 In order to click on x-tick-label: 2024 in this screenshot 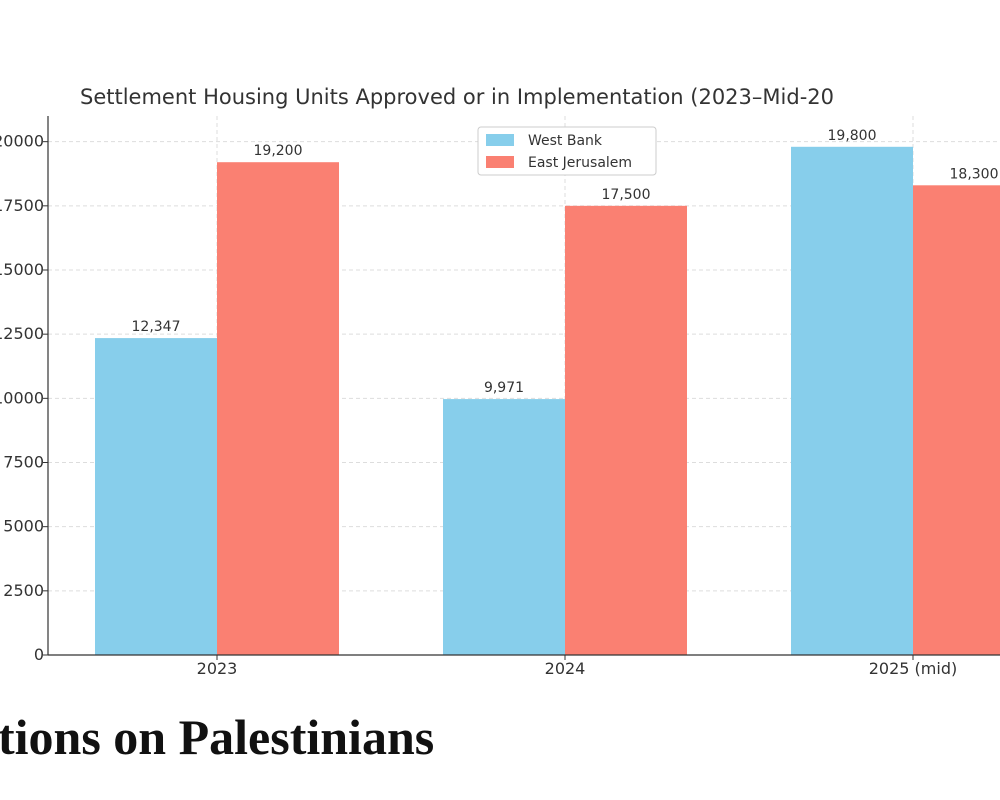, I will do `click(565, 668)`.